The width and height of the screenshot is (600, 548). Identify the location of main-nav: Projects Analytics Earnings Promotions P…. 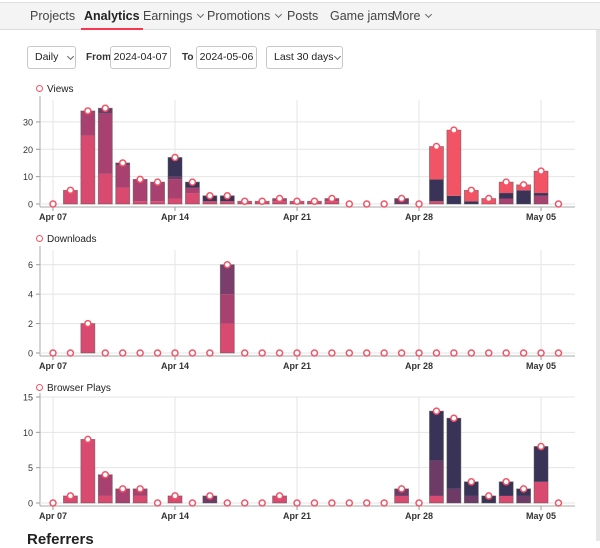
(300, 16).